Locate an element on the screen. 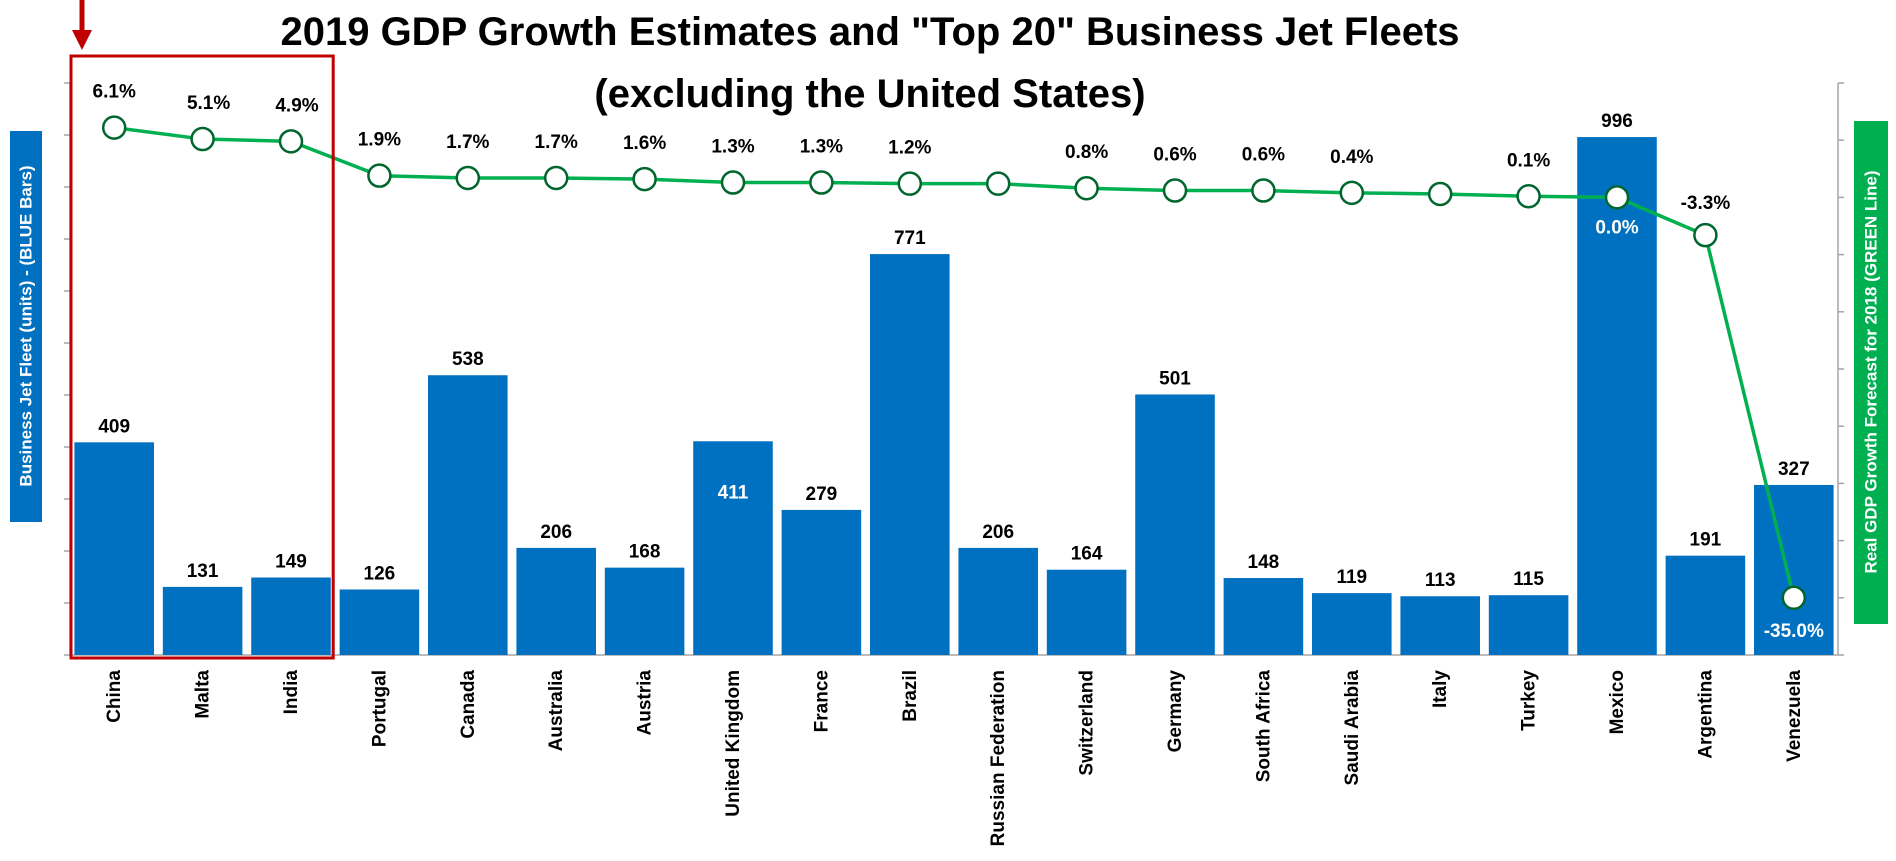 The image size is (1896, 861). category-label: Portugal is located at coordinates (379, 708).